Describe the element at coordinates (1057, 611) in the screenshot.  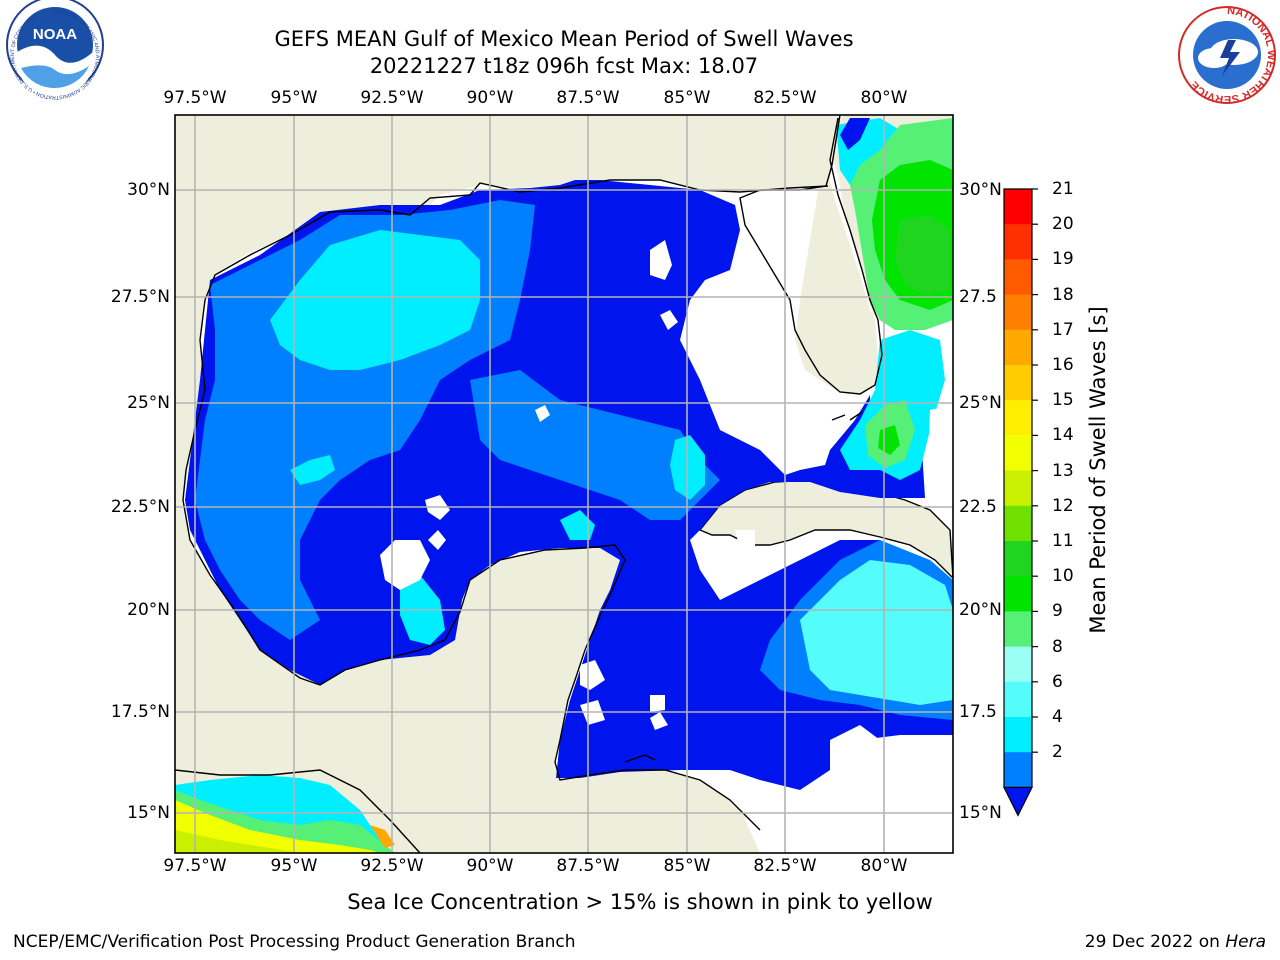
I see `colorbar-tick-label: 9` at that location.